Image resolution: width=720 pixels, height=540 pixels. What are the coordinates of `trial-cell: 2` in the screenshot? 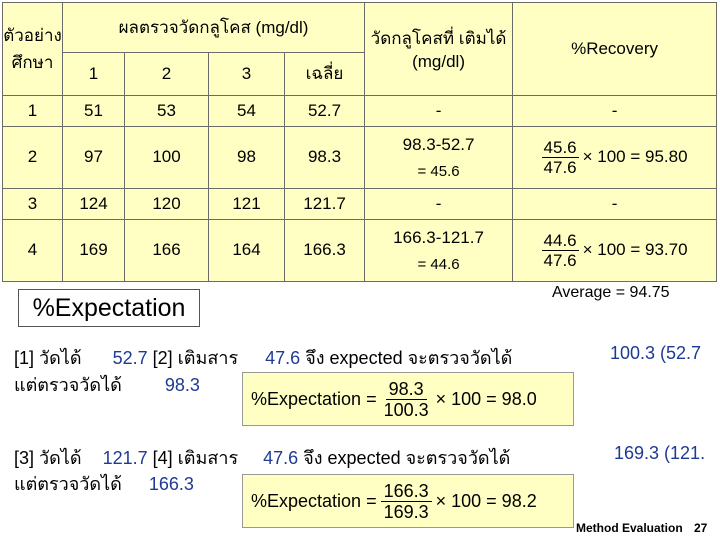 It's located at (32, 157).